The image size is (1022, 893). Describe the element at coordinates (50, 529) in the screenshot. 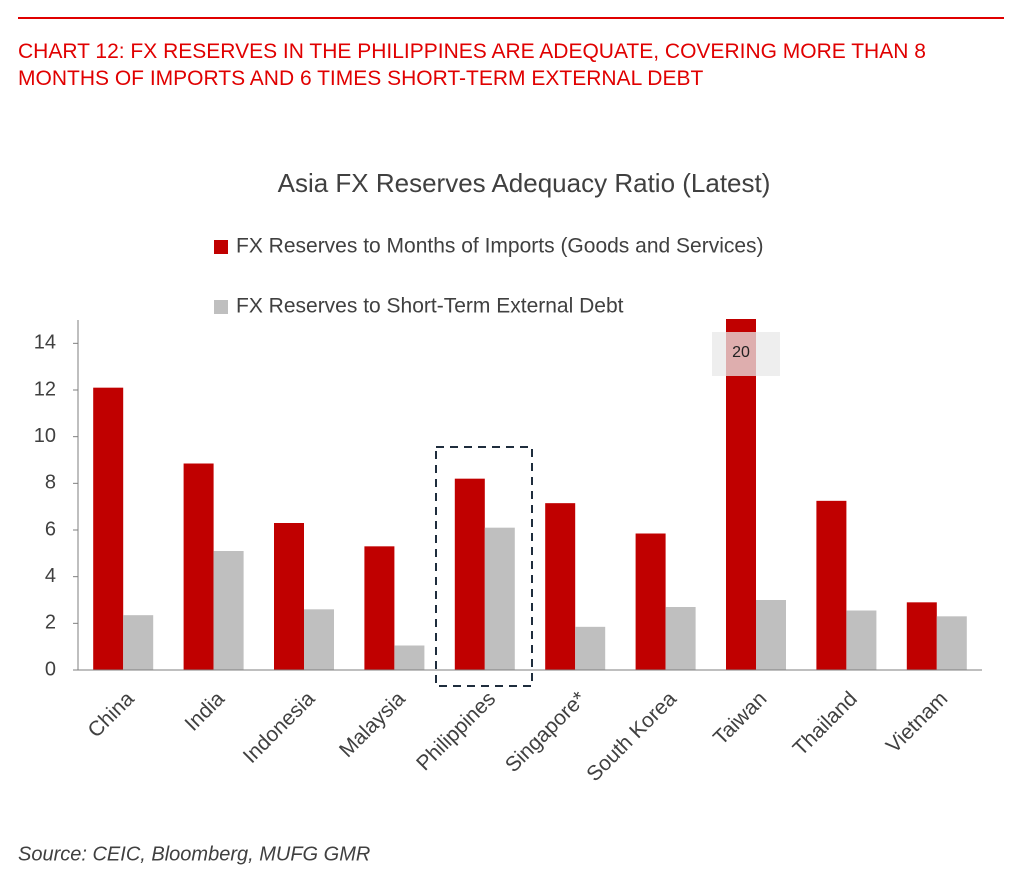

I see `y-tick-label: 6` at that location.